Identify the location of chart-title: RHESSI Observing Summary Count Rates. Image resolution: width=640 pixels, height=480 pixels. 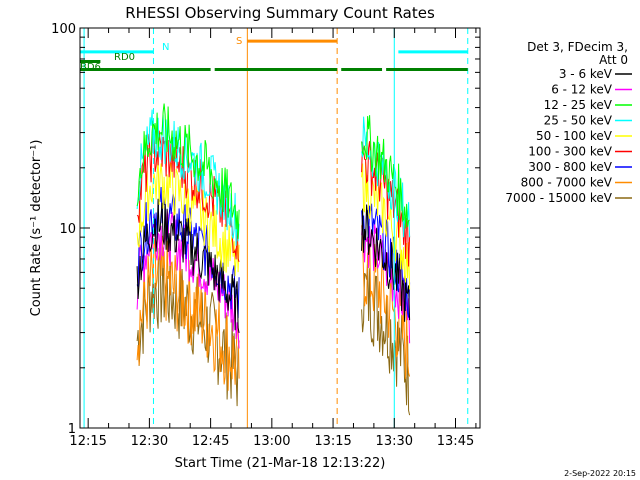
(280, 13).